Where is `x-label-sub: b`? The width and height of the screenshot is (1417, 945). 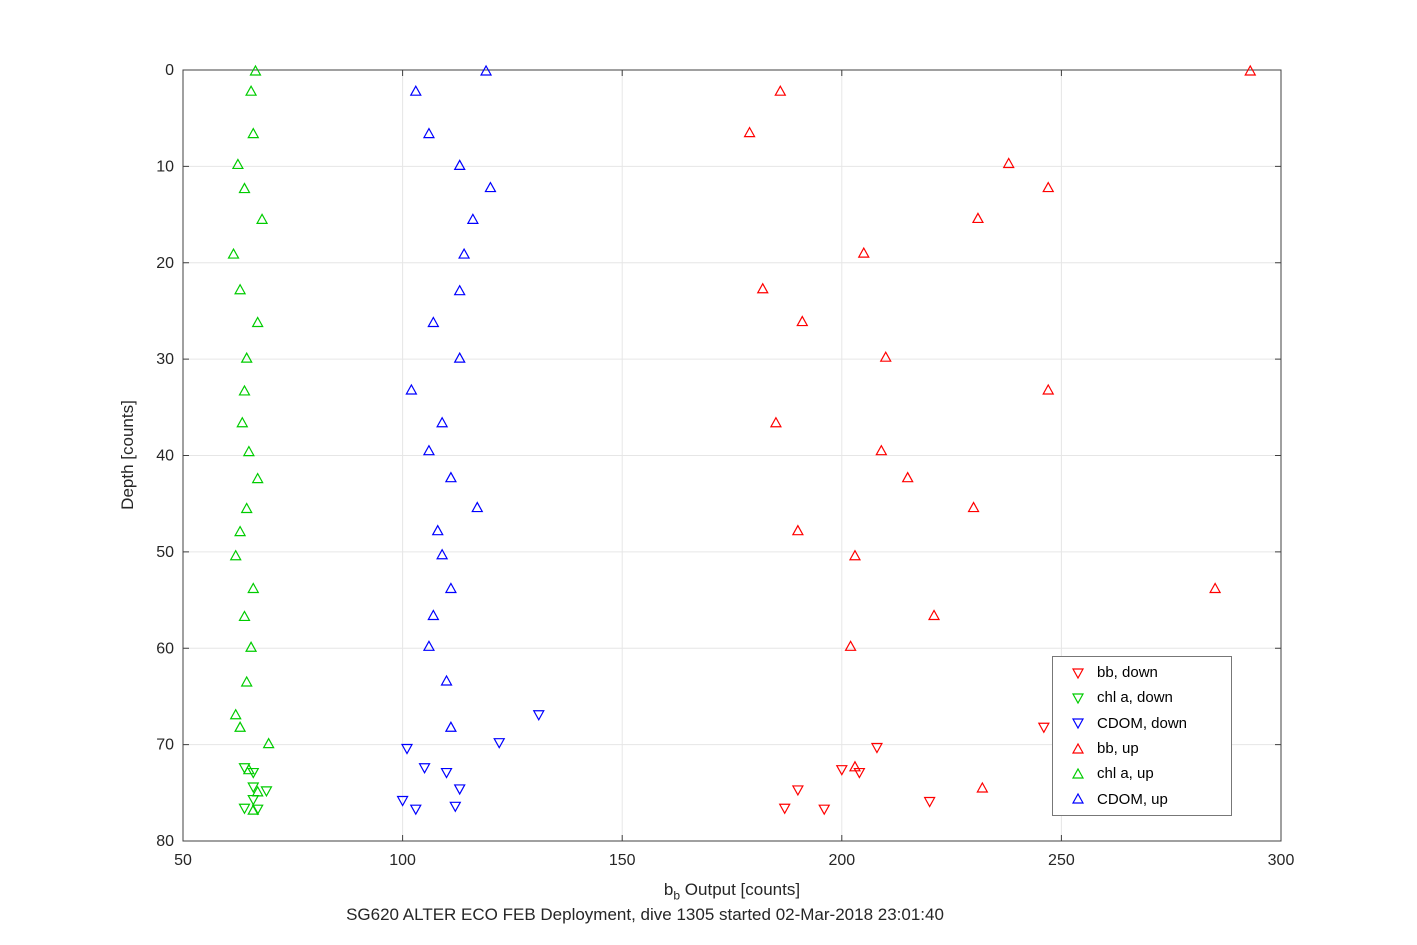 x-label-sub: b is located at coordinates (677, 895).